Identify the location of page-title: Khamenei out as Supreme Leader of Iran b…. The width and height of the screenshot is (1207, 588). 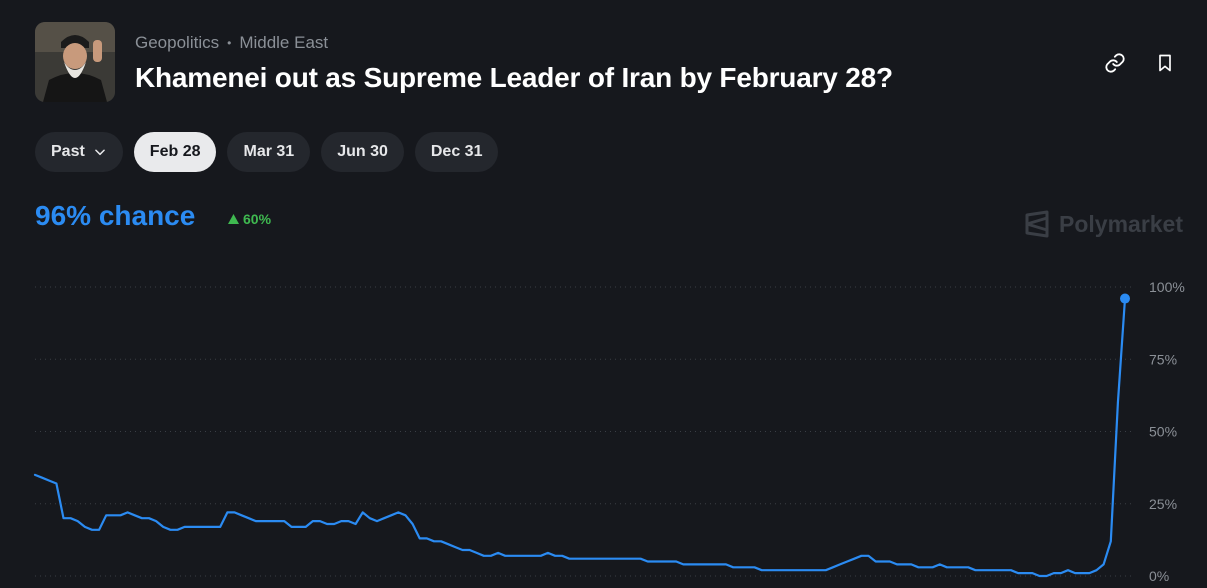
(514, 77).